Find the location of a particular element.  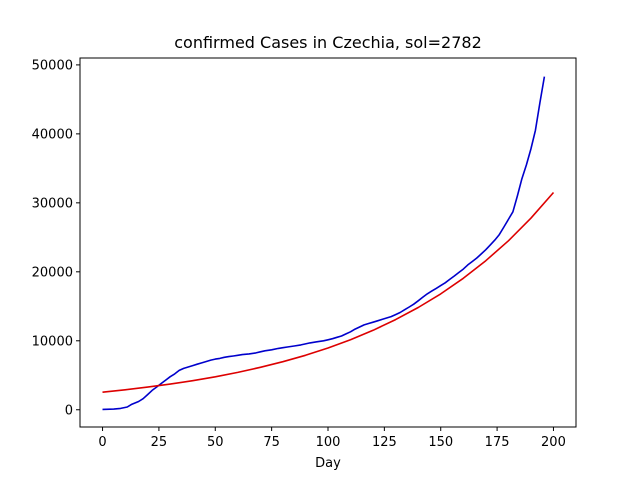

chart-title: confirmed Cases in Czechia, sol=2782 is located at coordinates (328, 42).